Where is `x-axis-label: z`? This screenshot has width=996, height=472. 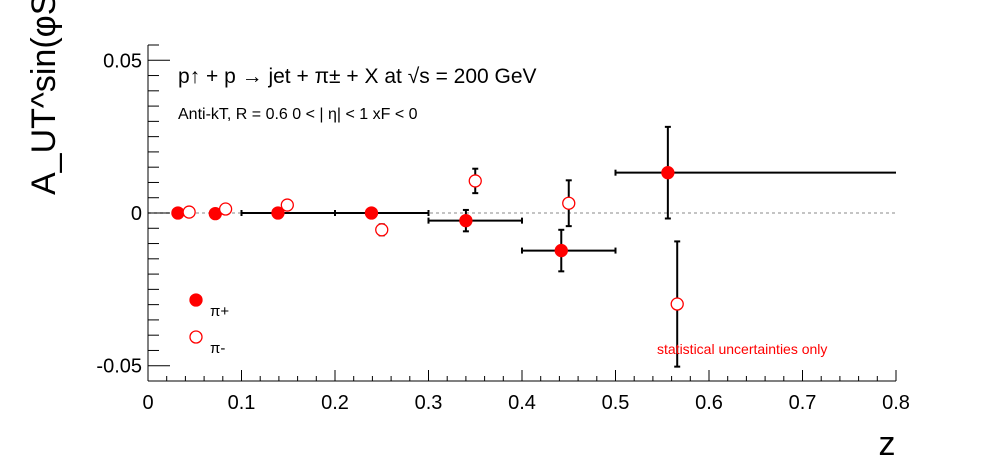
x-axis-label: z is located at coordinates (887, 444).